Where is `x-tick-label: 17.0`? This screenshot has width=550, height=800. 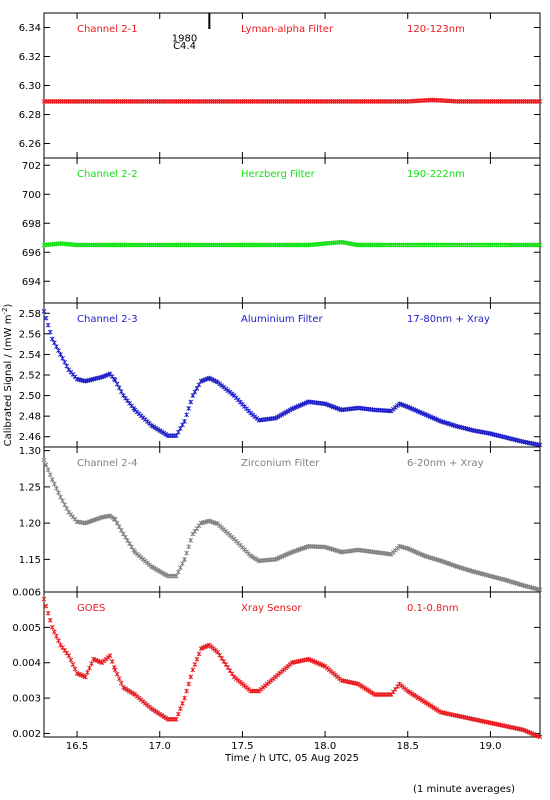
x-tick-label: 17.0 is located at coordinates (160, 746).